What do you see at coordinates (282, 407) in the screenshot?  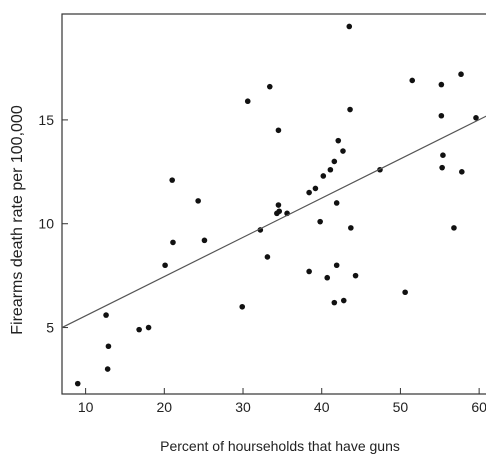 I see `x-tick-labels: 10 20 30 40 50 60` at bounding box center [282, 407].